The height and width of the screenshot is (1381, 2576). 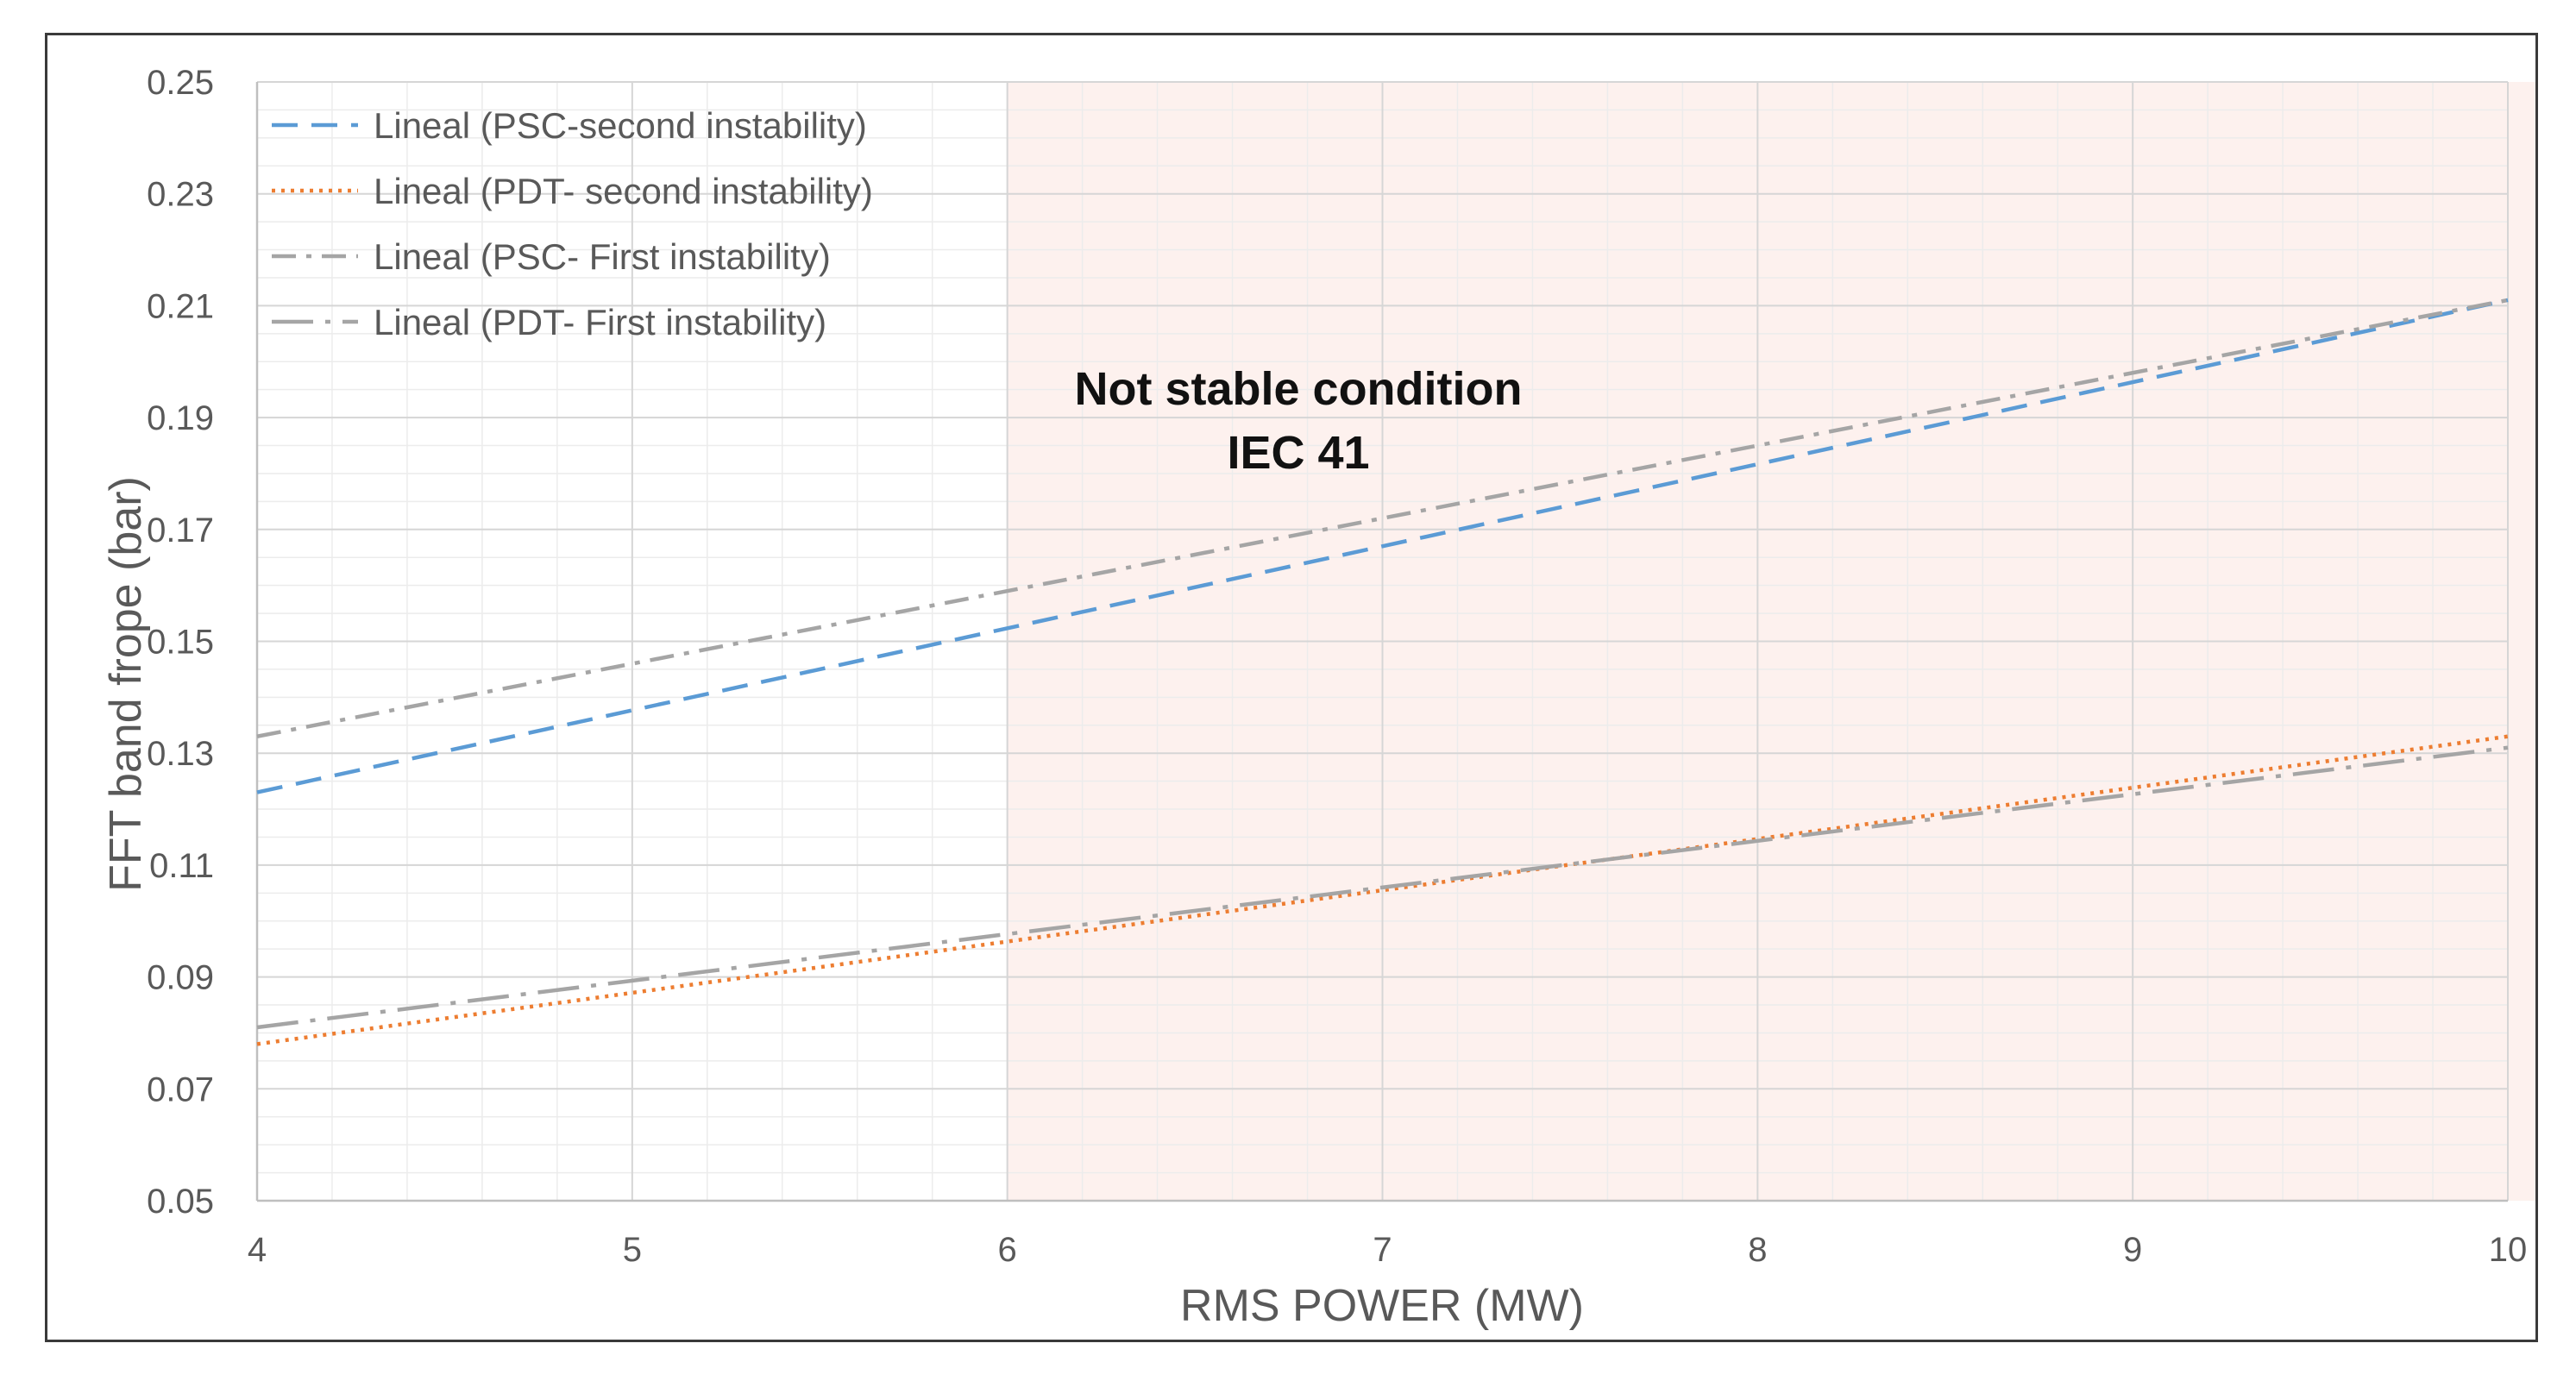 I want to click on x-axis-title: RMS POWER (MW), so click(x=1382, y=1306).